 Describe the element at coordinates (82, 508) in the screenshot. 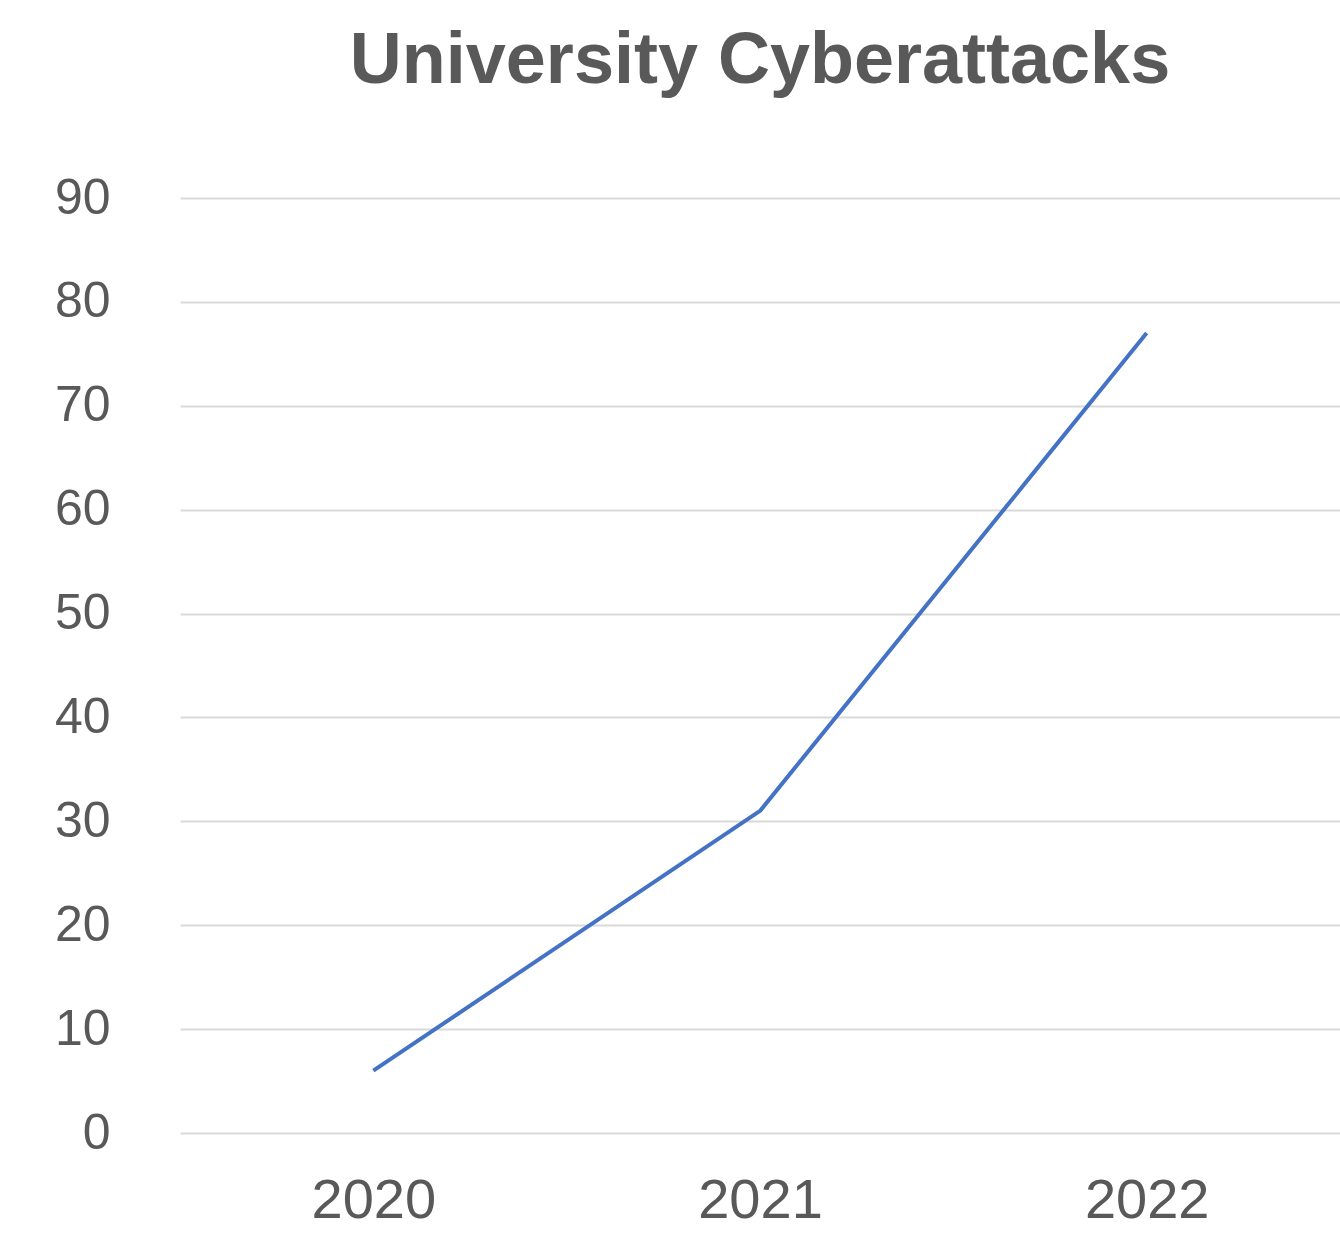

I see `y-tick-label: 60` at that location.